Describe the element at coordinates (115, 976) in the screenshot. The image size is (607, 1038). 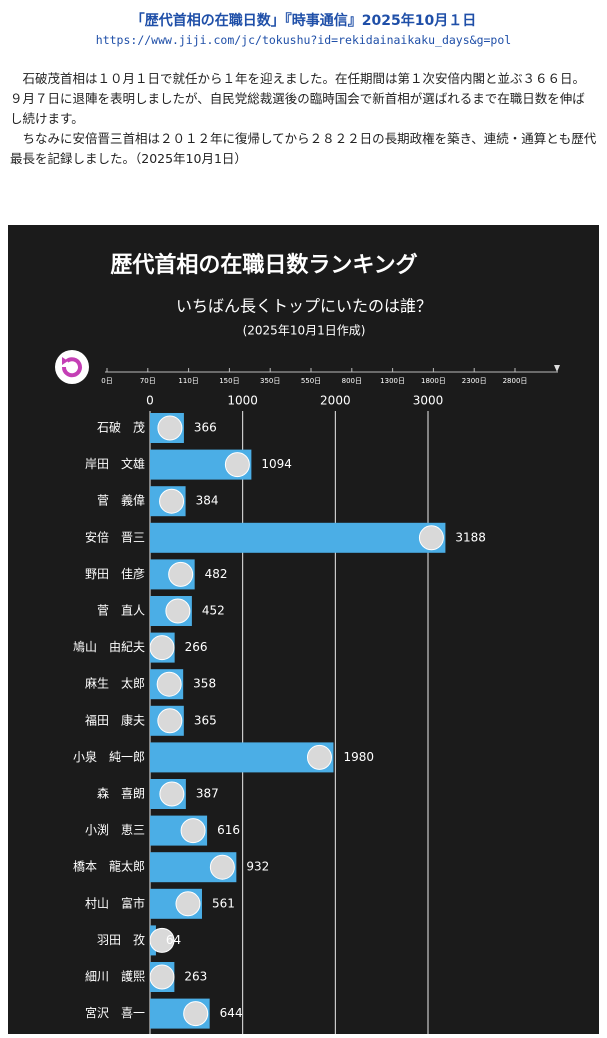
I see `y-tick-label: 細川 護熙` at that location.